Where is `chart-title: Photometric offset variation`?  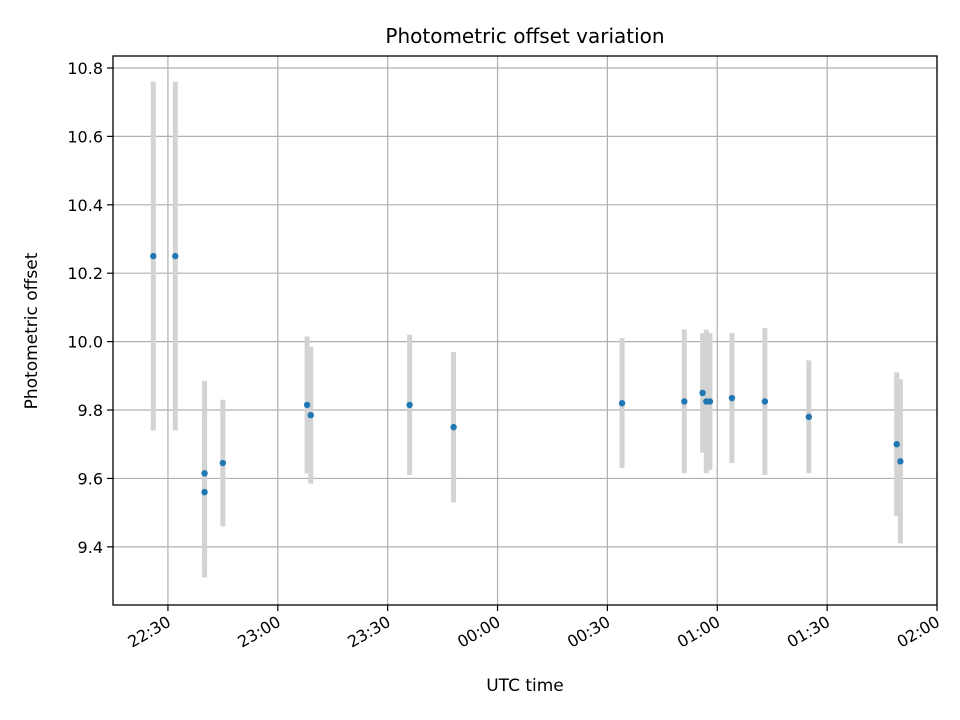
chart-title: Photometric offset variation is located at coordinates (524, 36).